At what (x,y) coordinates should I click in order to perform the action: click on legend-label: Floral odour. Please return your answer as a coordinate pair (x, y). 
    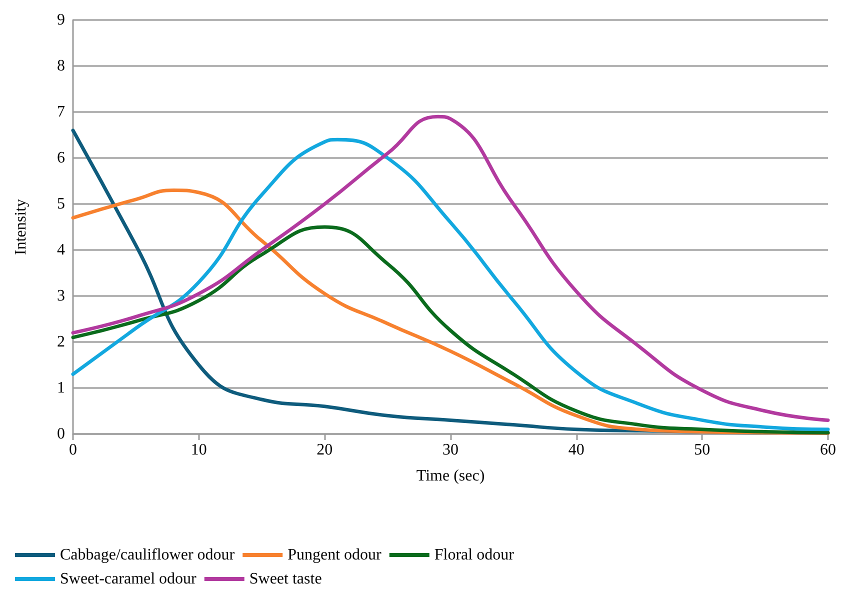
    Looking at the image, I should click on (474, 555).